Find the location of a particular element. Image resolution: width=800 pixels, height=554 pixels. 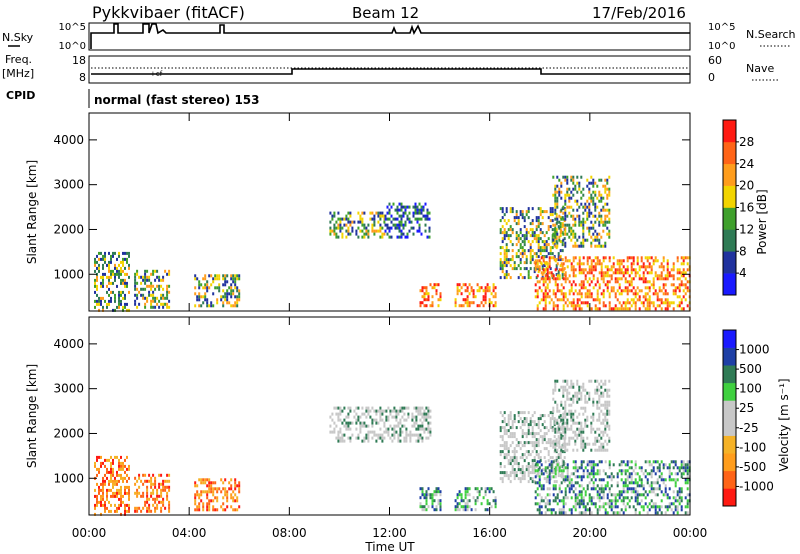

nsky-tick-top: 10^5 is located at coordinates (72, 27).